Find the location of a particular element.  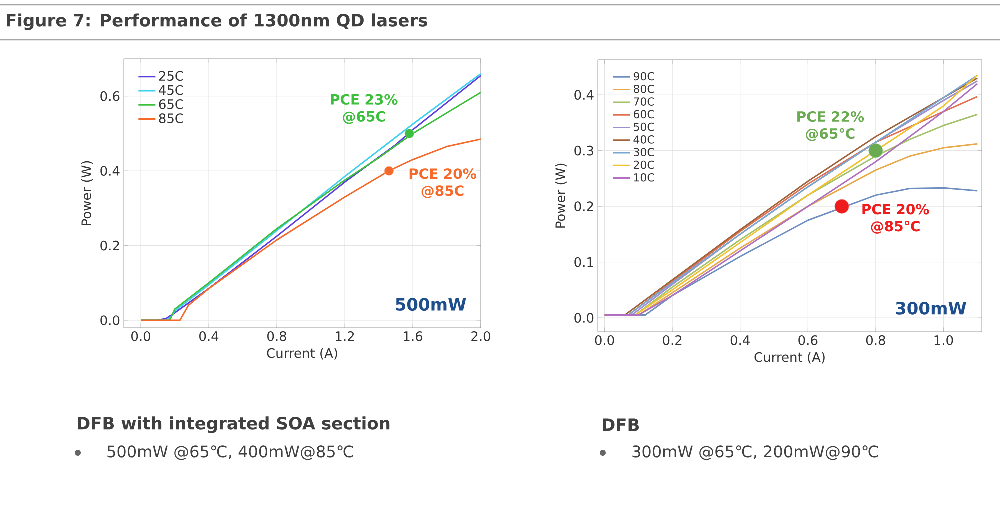

y-tick-label: 0.3 is located at coordinates (584, 151).